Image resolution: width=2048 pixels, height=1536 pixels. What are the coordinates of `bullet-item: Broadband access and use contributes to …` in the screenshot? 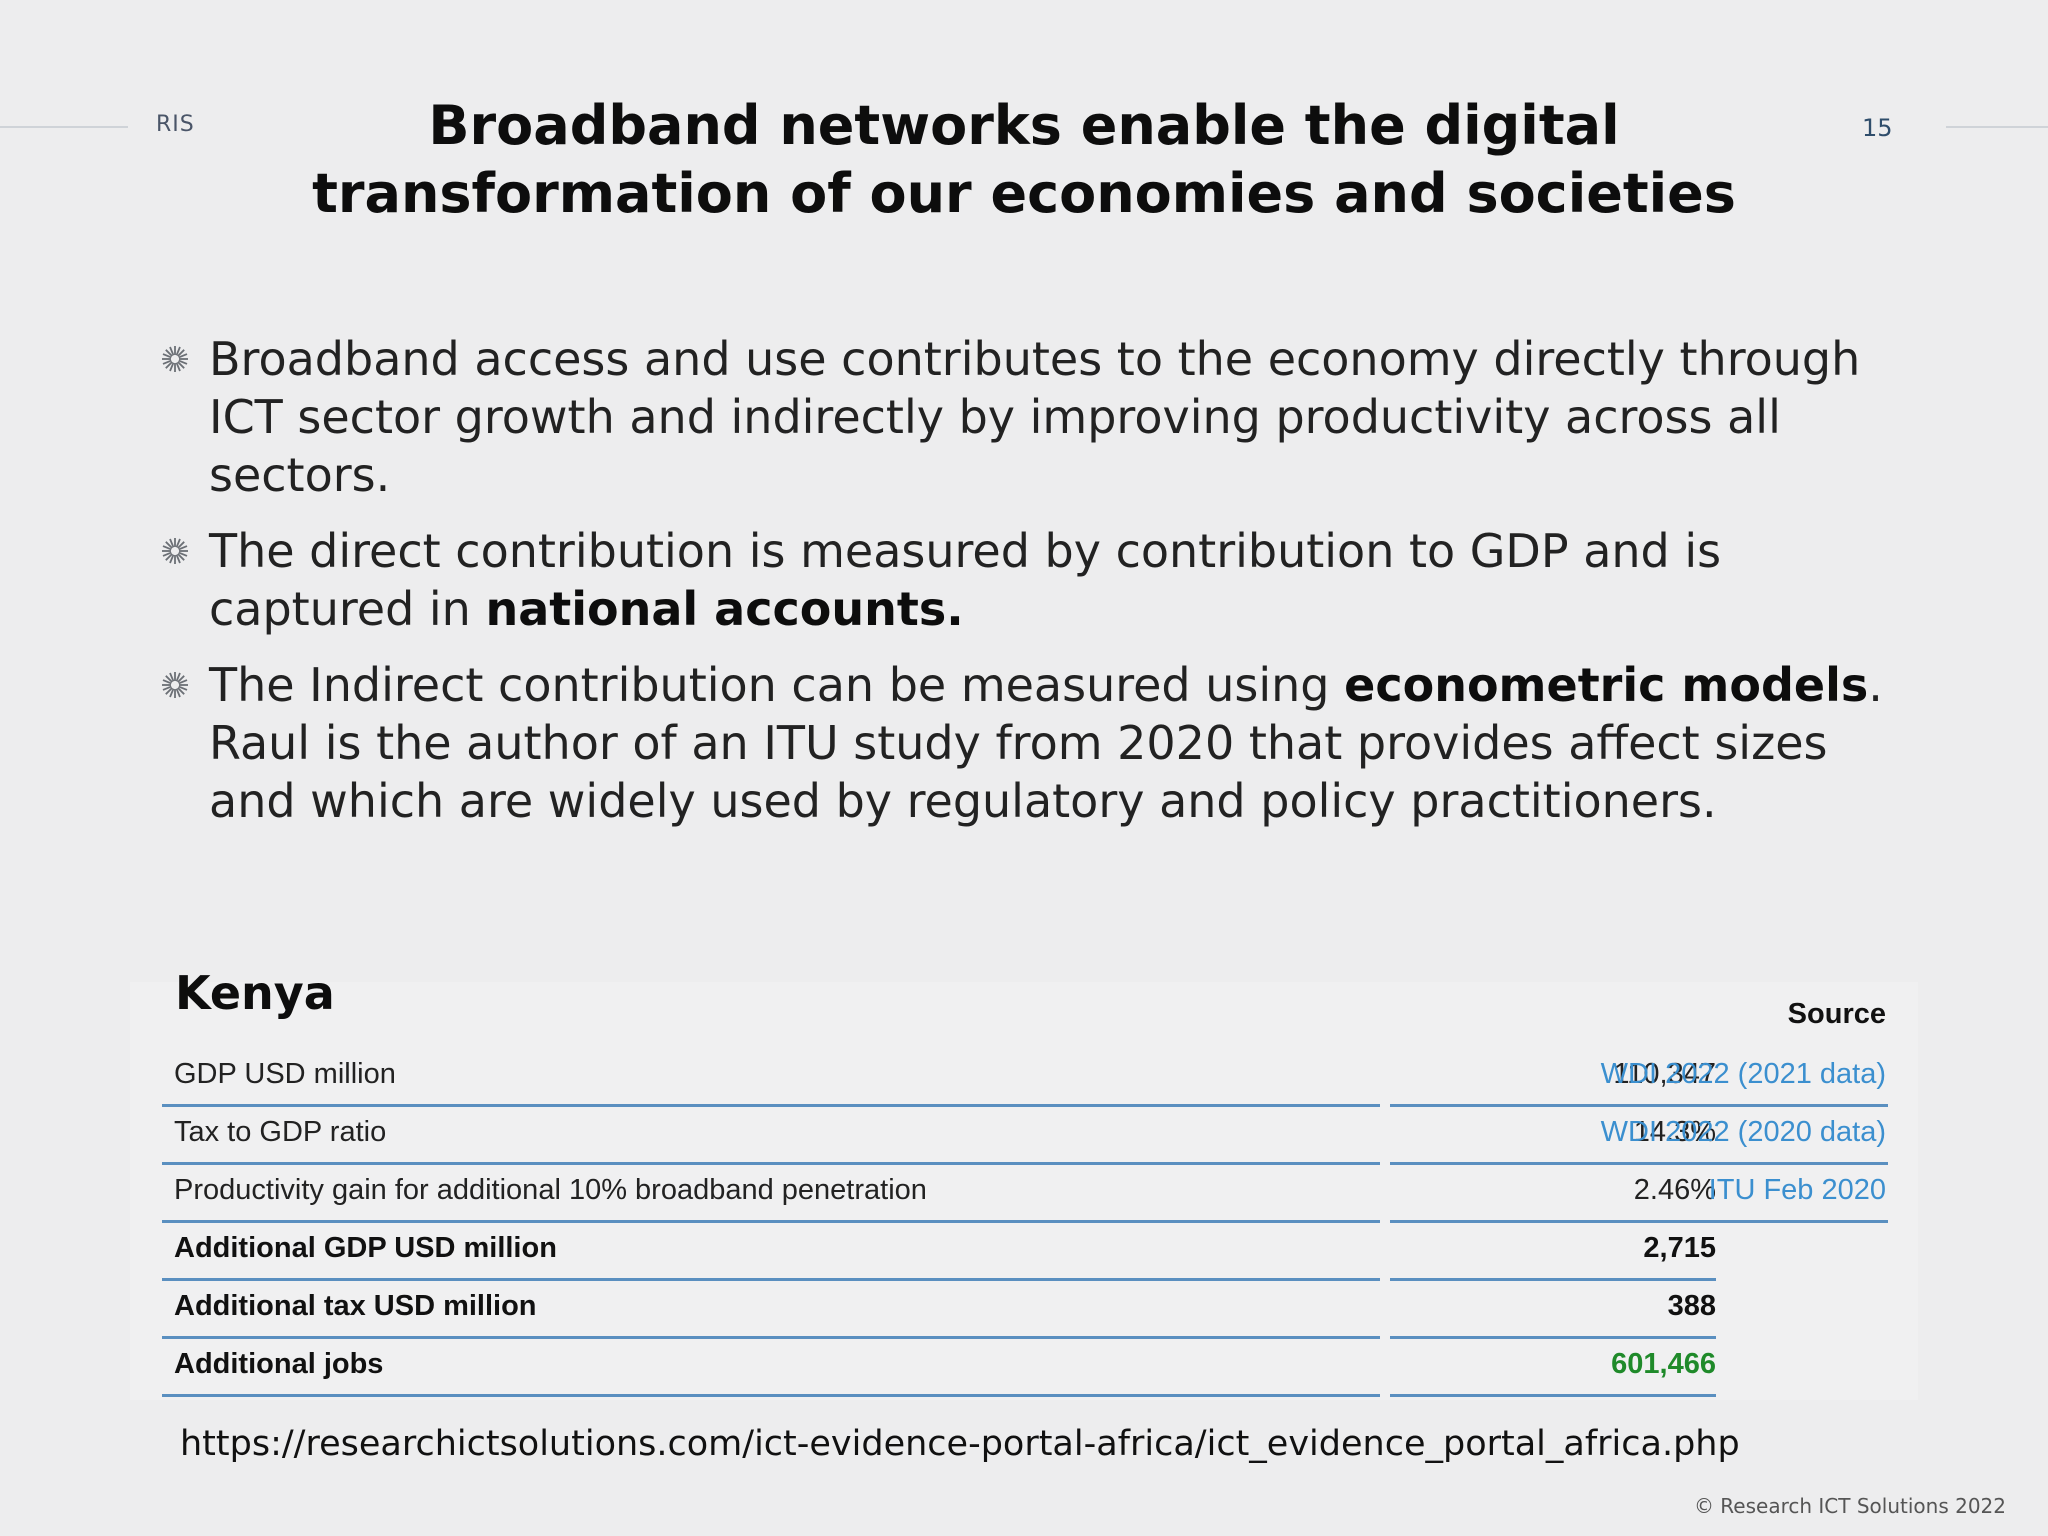 It's located at (1040, 417).